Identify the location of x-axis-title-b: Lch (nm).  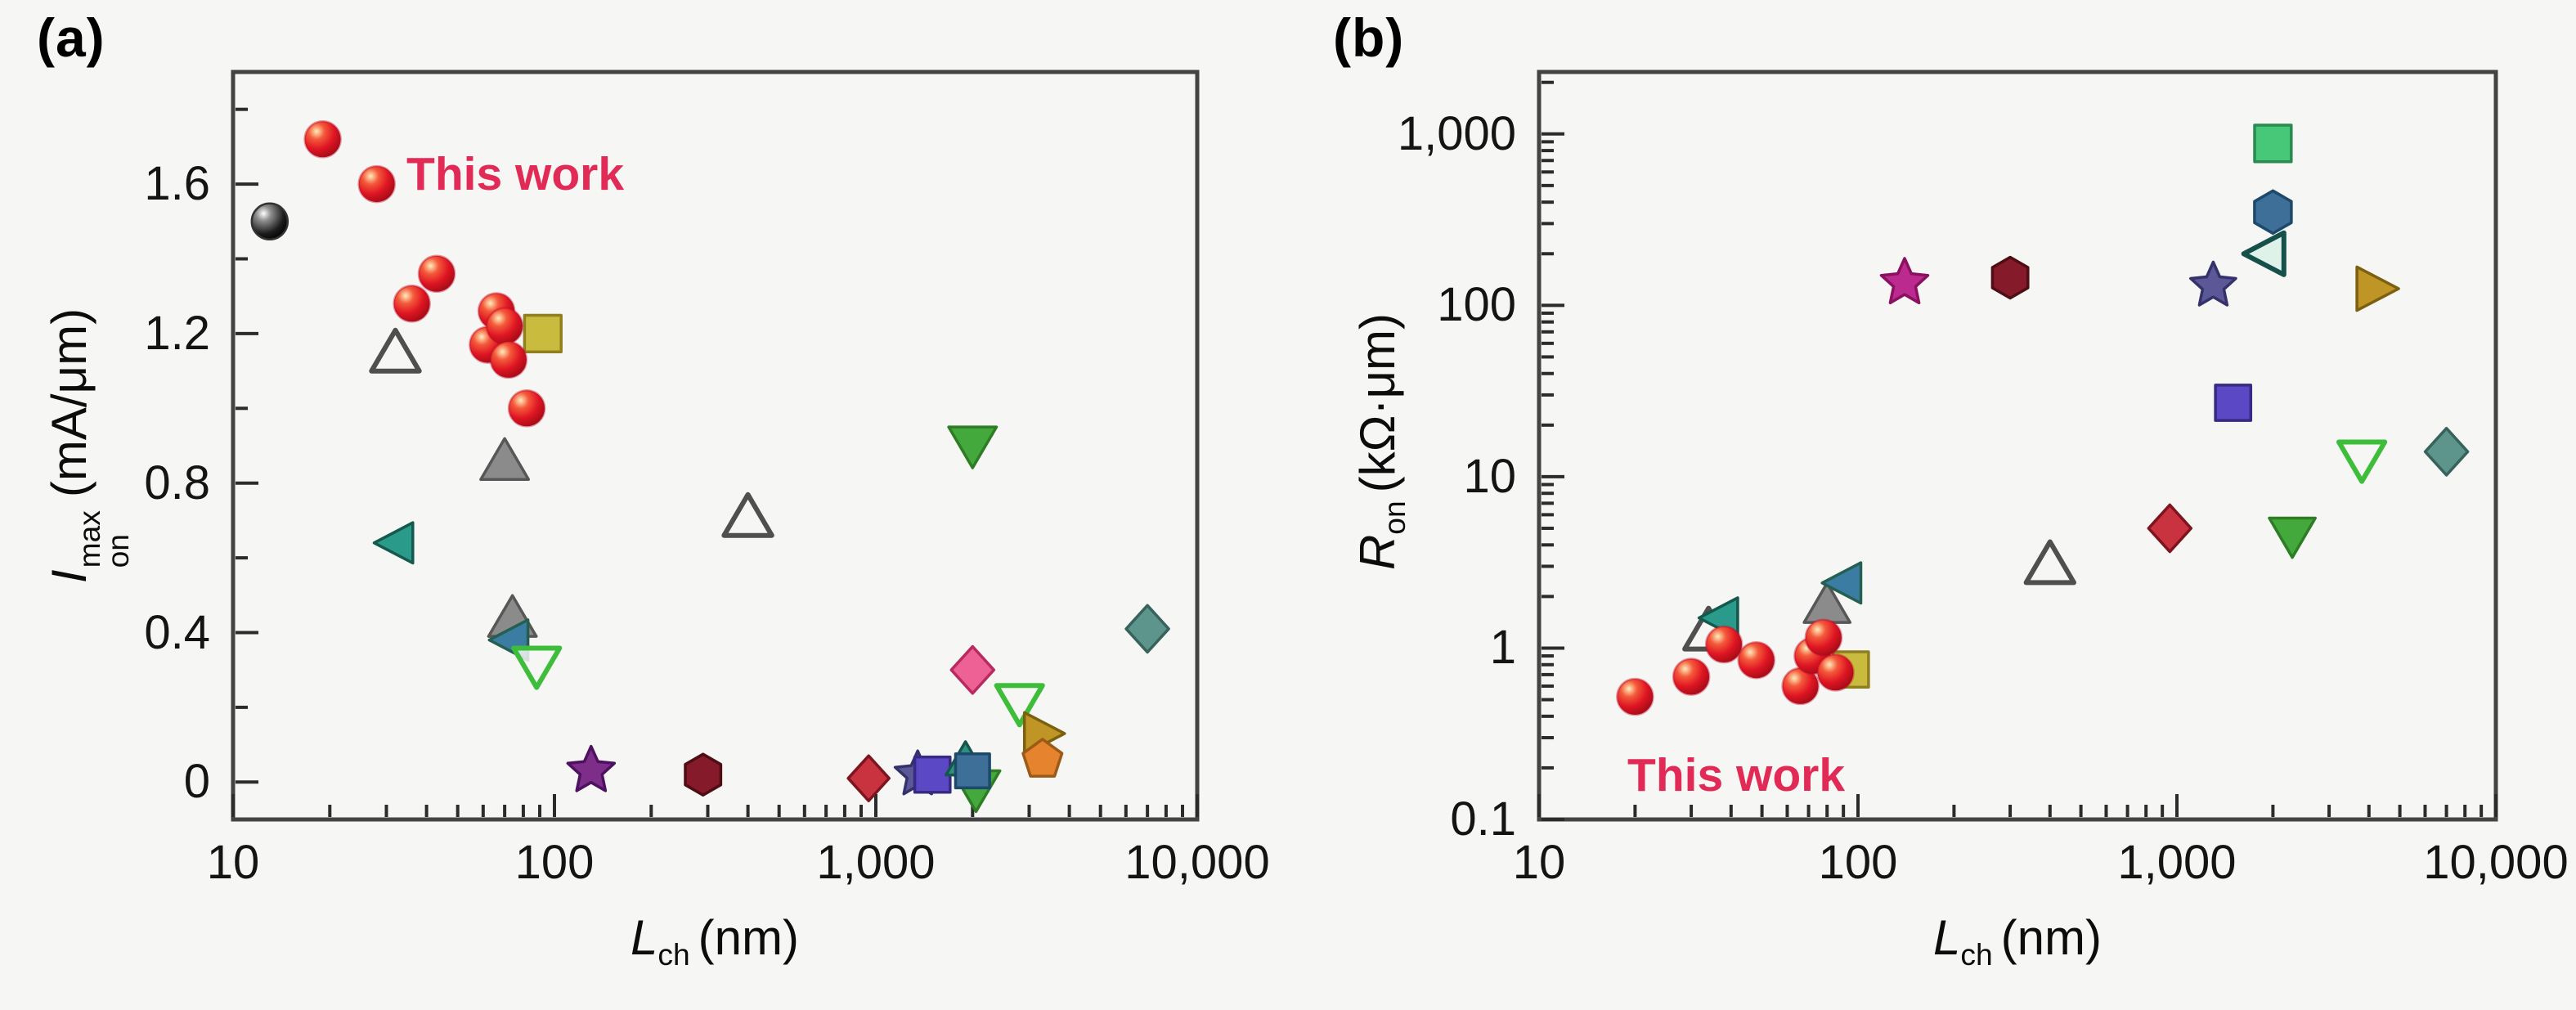
(2017, 940).